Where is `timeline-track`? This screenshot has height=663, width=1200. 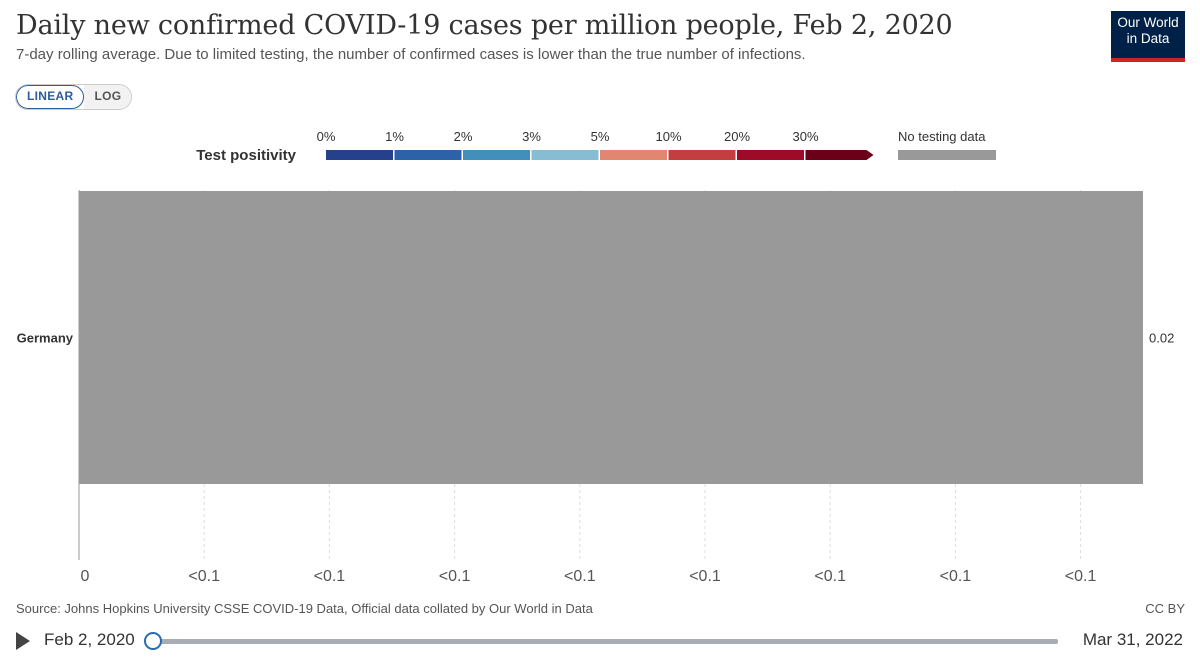 timeline-track is located at coordinates (605, 641).